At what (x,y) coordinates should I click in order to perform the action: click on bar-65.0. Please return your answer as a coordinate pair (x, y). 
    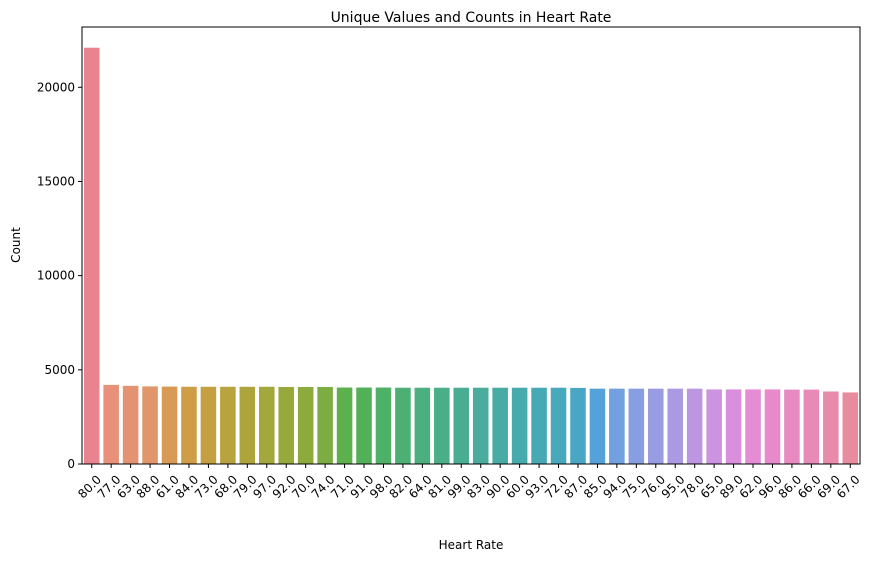
    Looking at the image, I should click on (714, 426).